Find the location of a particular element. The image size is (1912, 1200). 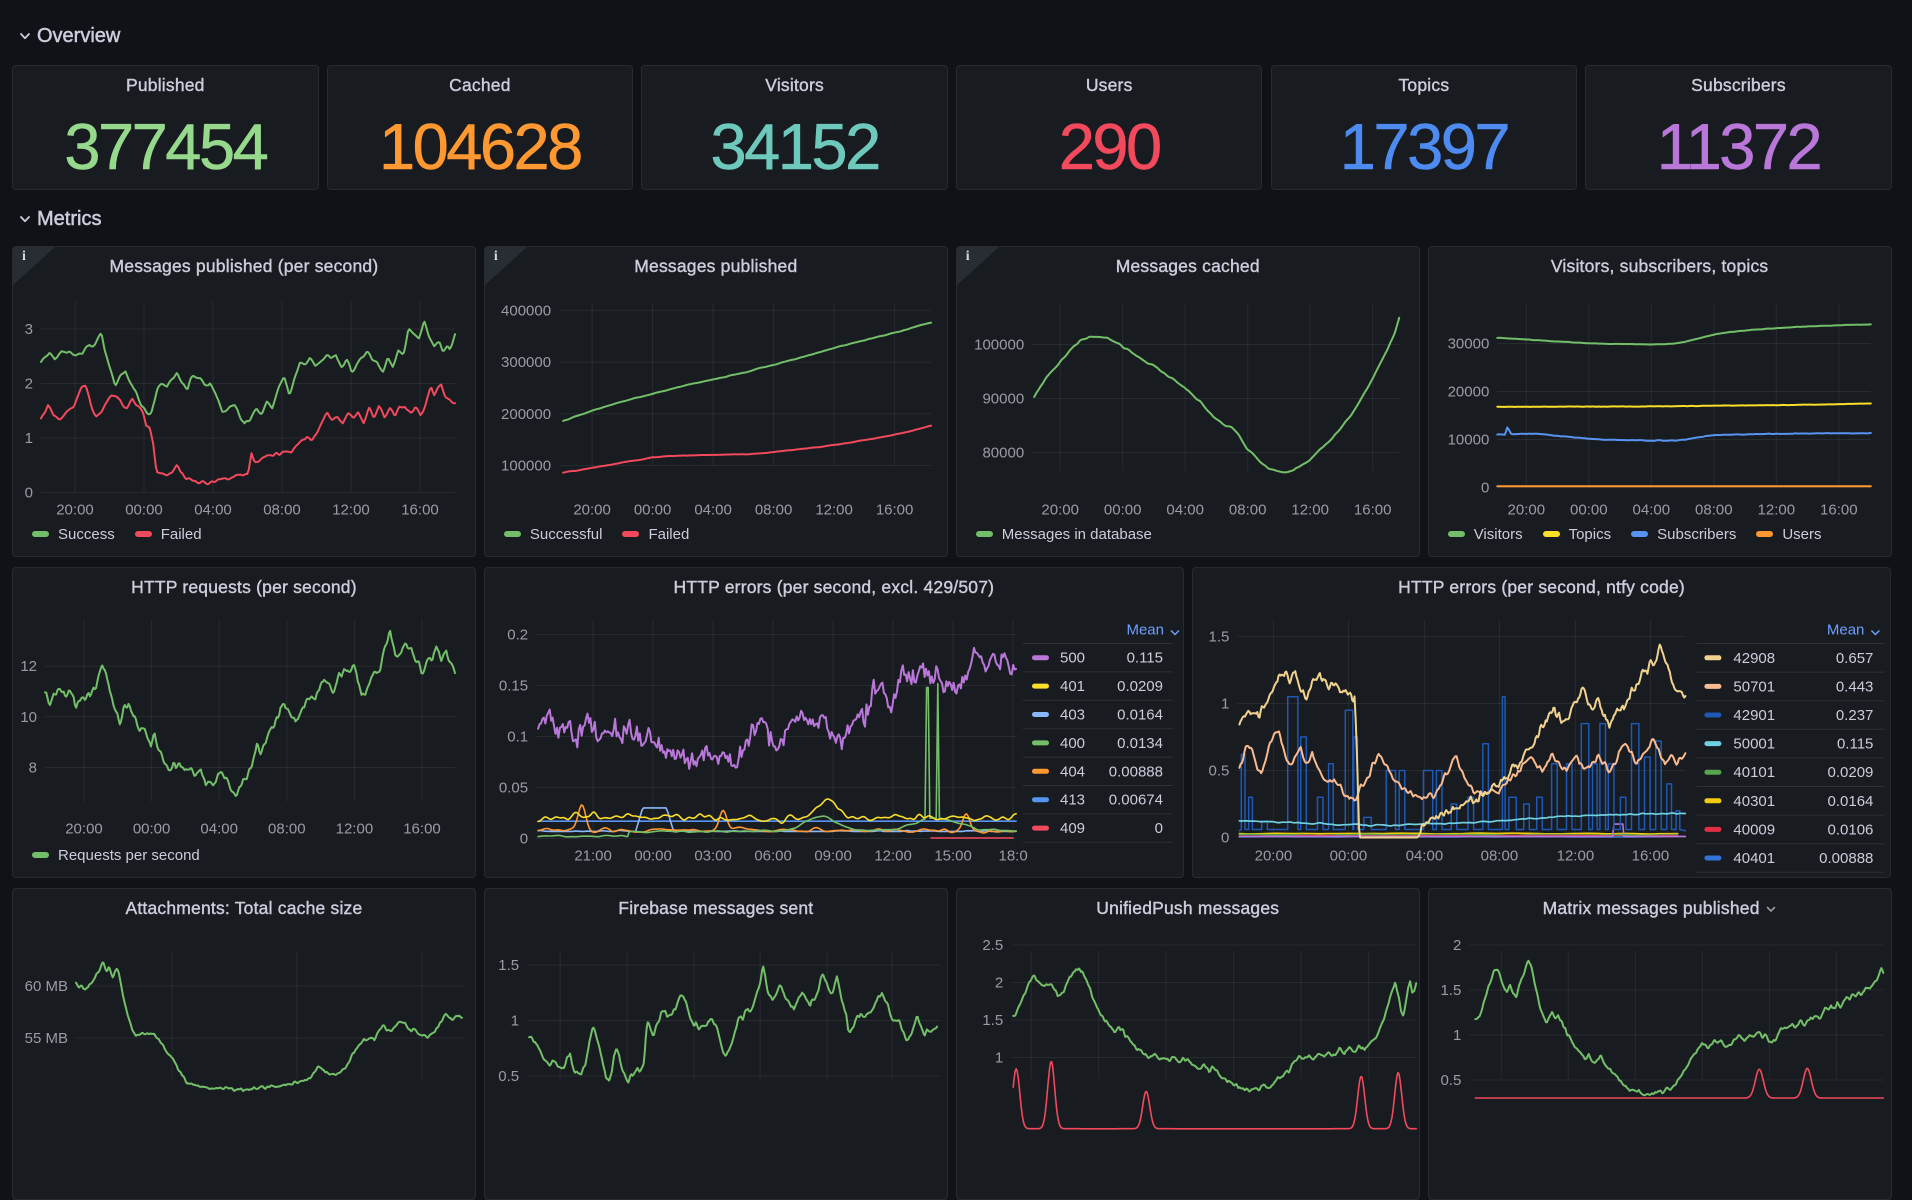

svg-text: 409 is located at coordinates (1072, 828).